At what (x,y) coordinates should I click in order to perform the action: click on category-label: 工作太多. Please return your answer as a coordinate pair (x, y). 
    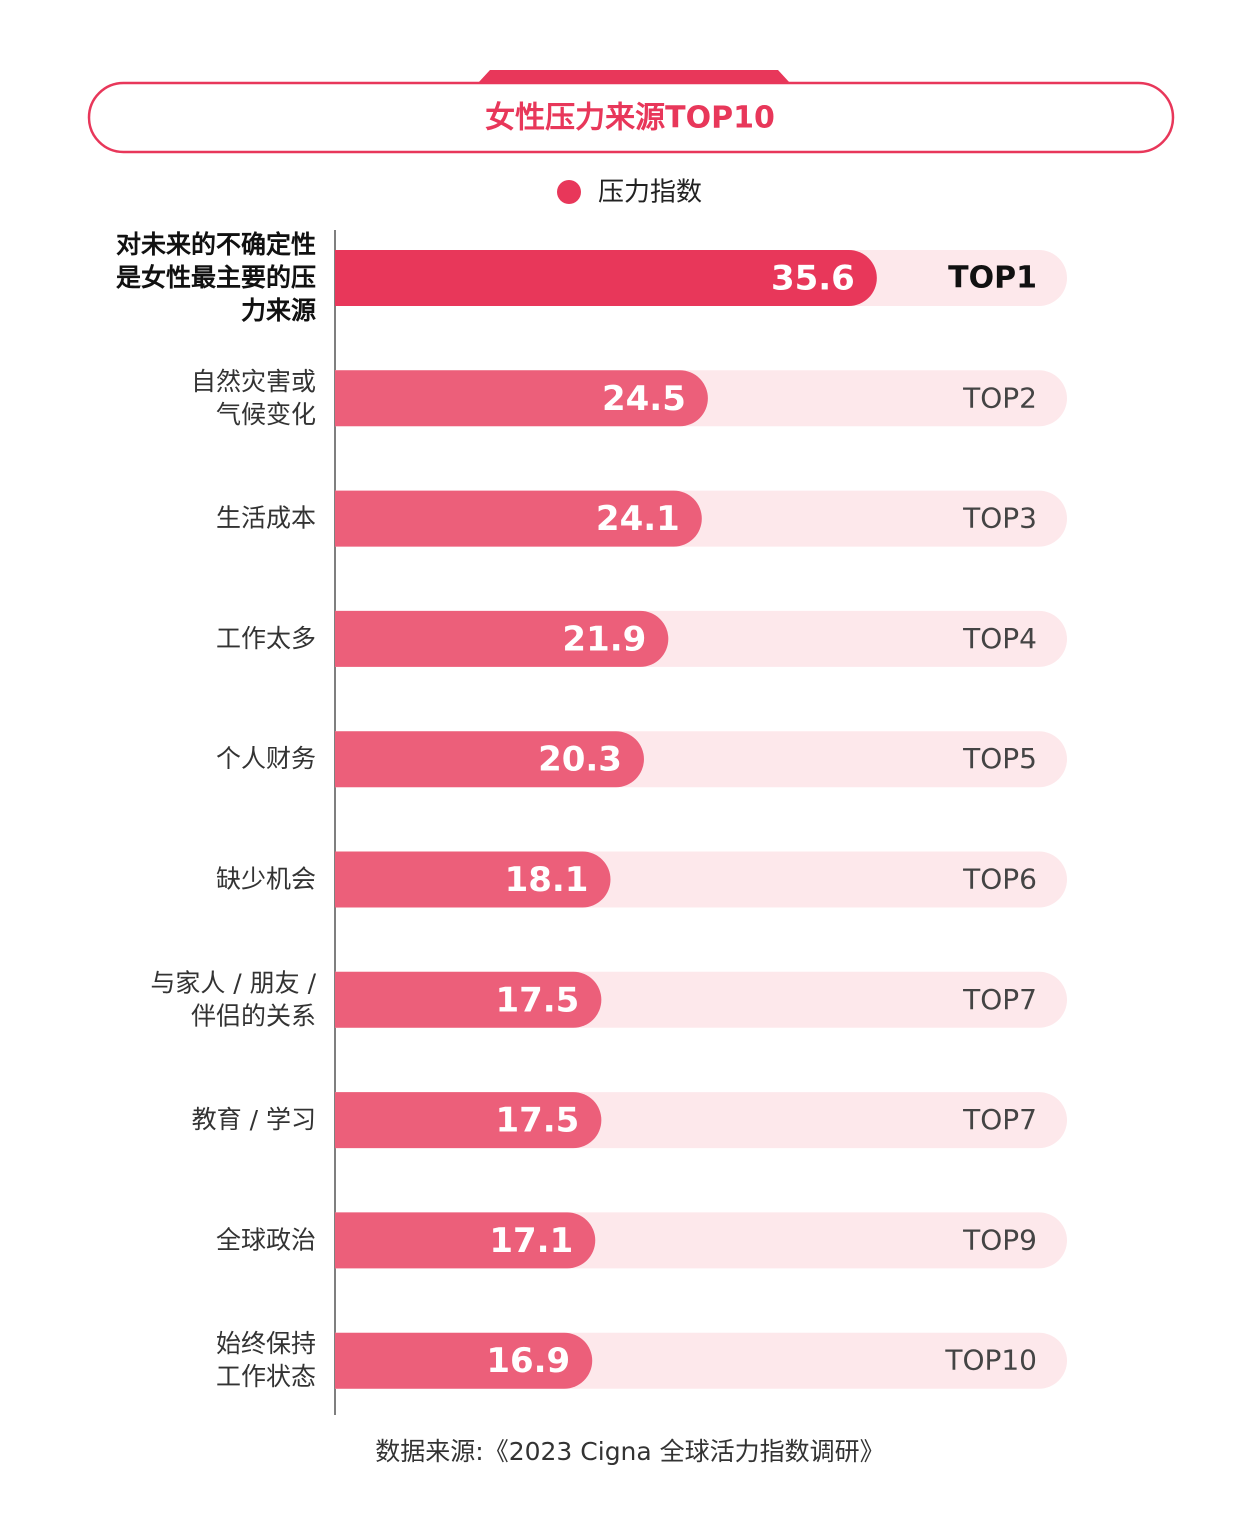
    Looking at the image, I should click on (266, 638).